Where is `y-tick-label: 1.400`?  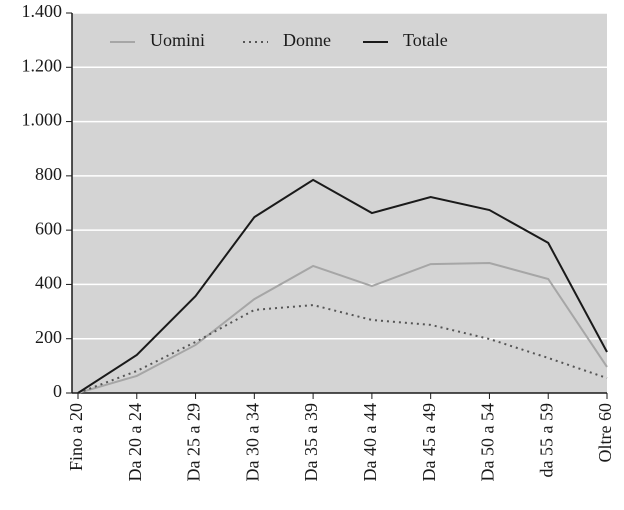
y-tick-label: 1.400 is located at coordinates (42, 11).